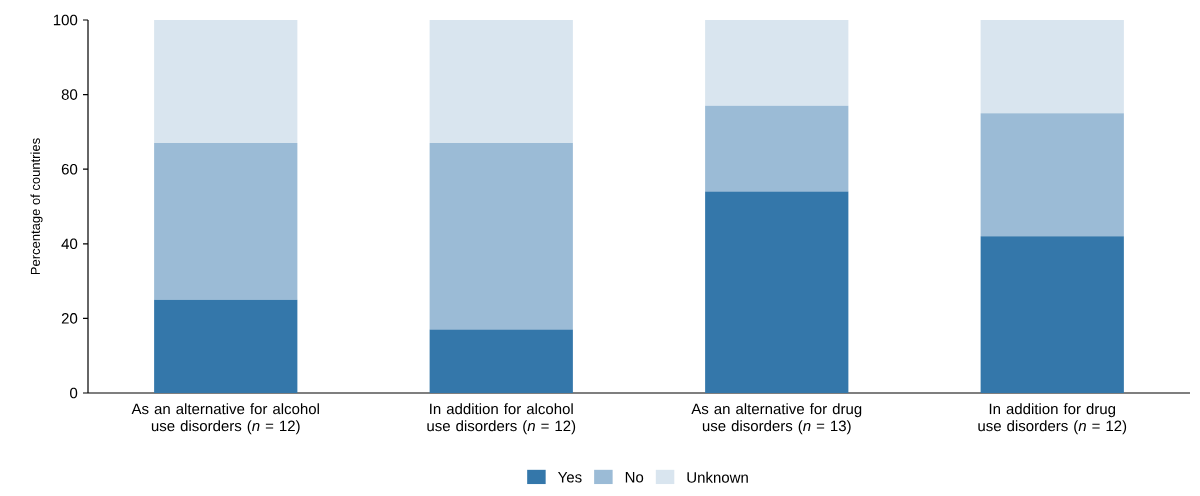 The width and height of the screenshot is (1200, 496). What do you see at coordinates (69, 244) in the screenshot?
I see `y-tick-label: 40` at bounding box center [69, 244].